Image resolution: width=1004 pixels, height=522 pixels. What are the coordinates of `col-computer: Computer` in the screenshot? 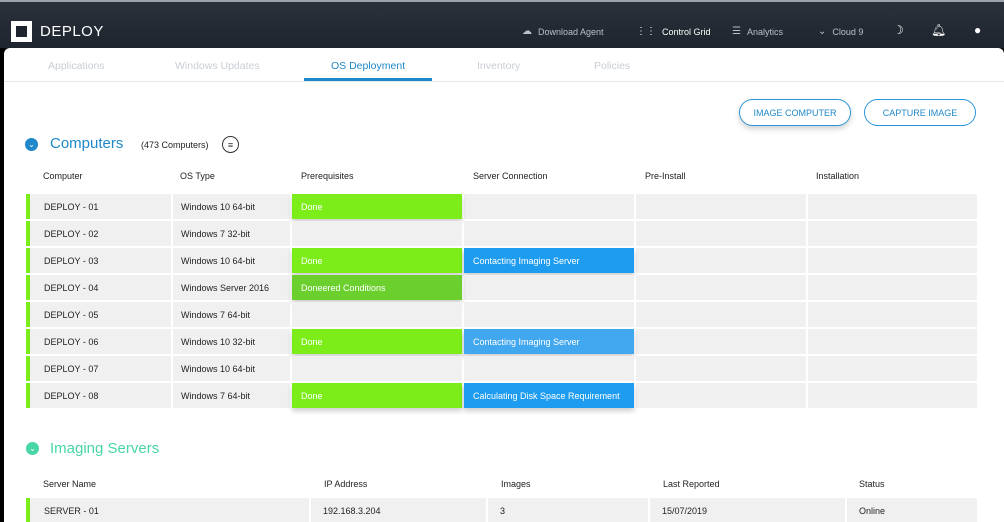 It's located at (63, 176).